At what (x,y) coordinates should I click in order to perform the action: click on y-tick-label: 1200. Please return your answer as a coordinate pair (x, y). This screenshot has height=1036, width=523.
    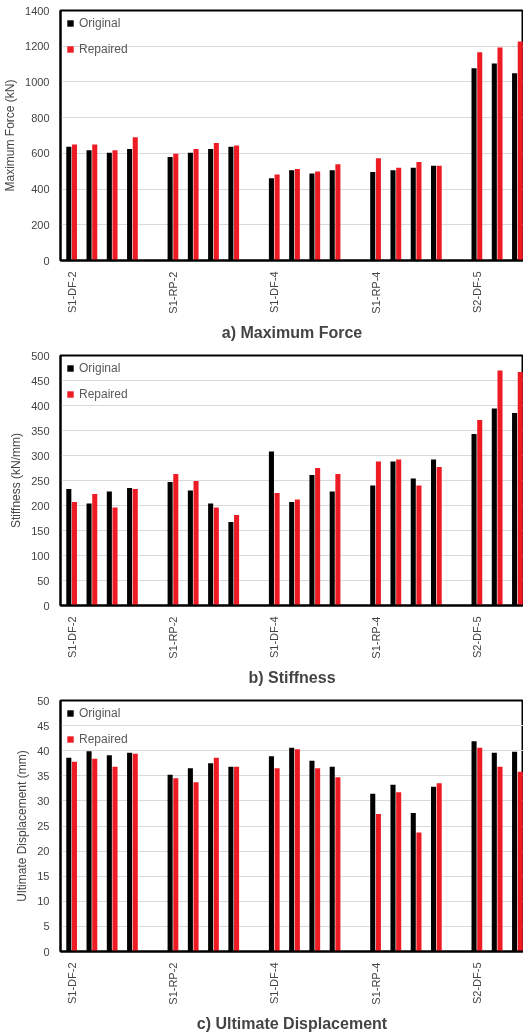
    Looking at the image, I should click on (37, 46).